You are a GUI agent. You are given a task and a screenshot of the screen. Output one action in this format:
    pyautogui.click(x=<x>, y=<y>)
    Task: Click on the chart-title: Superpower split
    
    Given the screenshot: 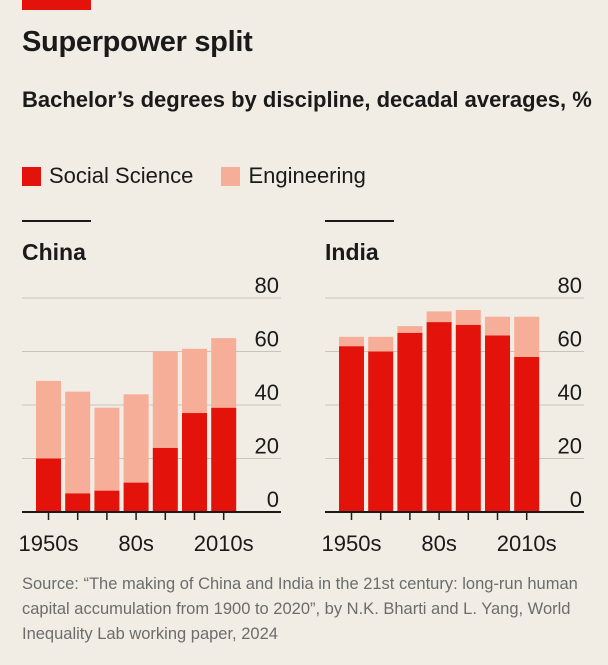 What is the action you would take?
    pyautogui.click(x=137, y=42)
    